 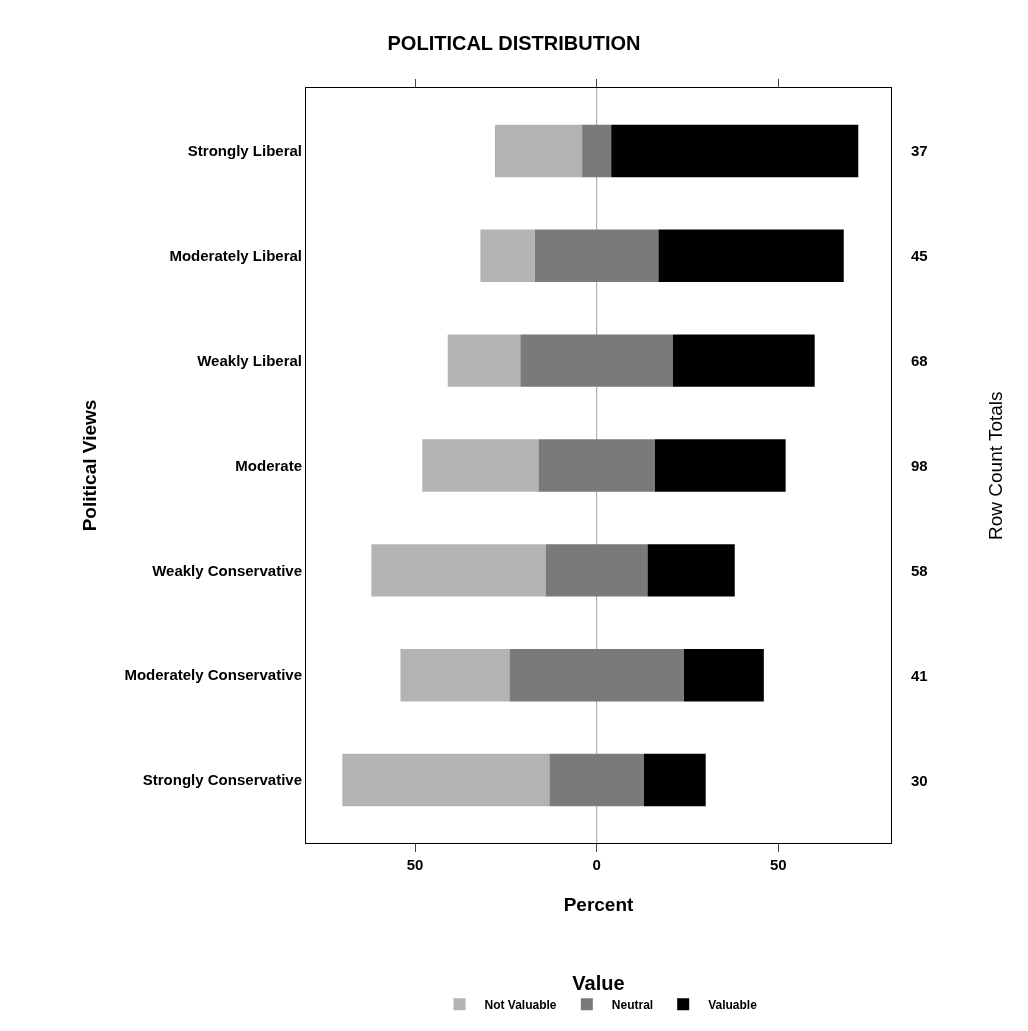 I want to click on legend-title: Value, so click(x=598, y=982).